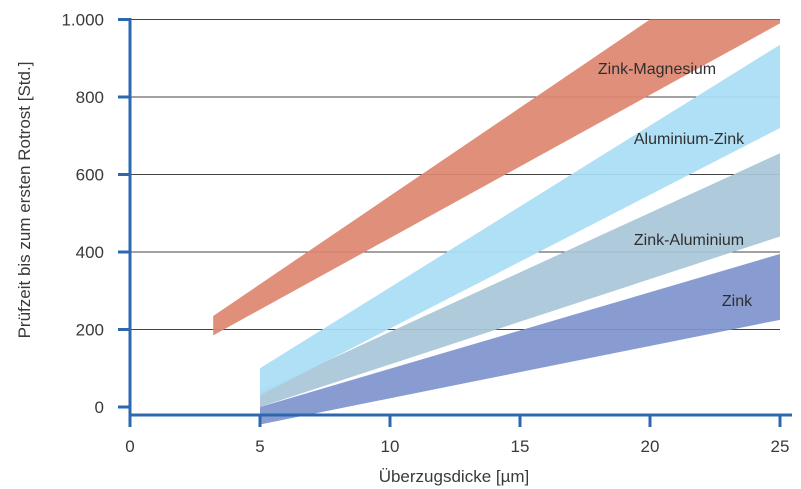  I want to click on y-tick-label: 800, so click(90, 97).